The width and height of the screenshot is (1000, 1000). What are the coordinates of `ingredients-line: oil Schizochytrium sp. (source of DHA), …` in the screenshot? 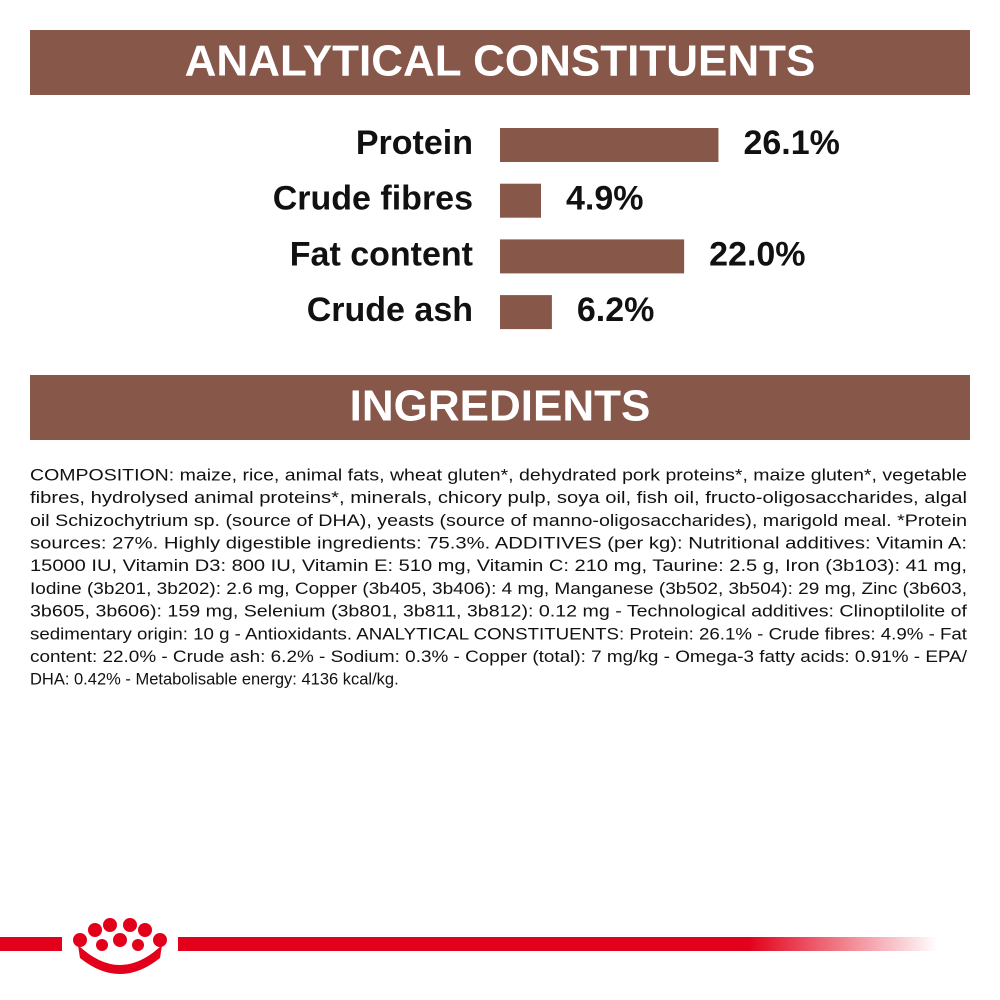 It's located at (498, 521).